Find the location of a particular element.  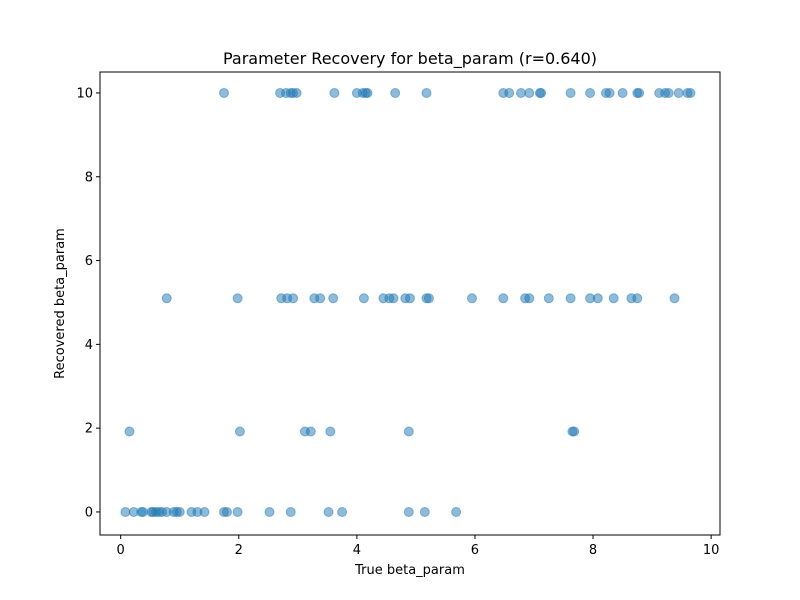

x-tick-label: 10 is located at coordinates (711, 550).